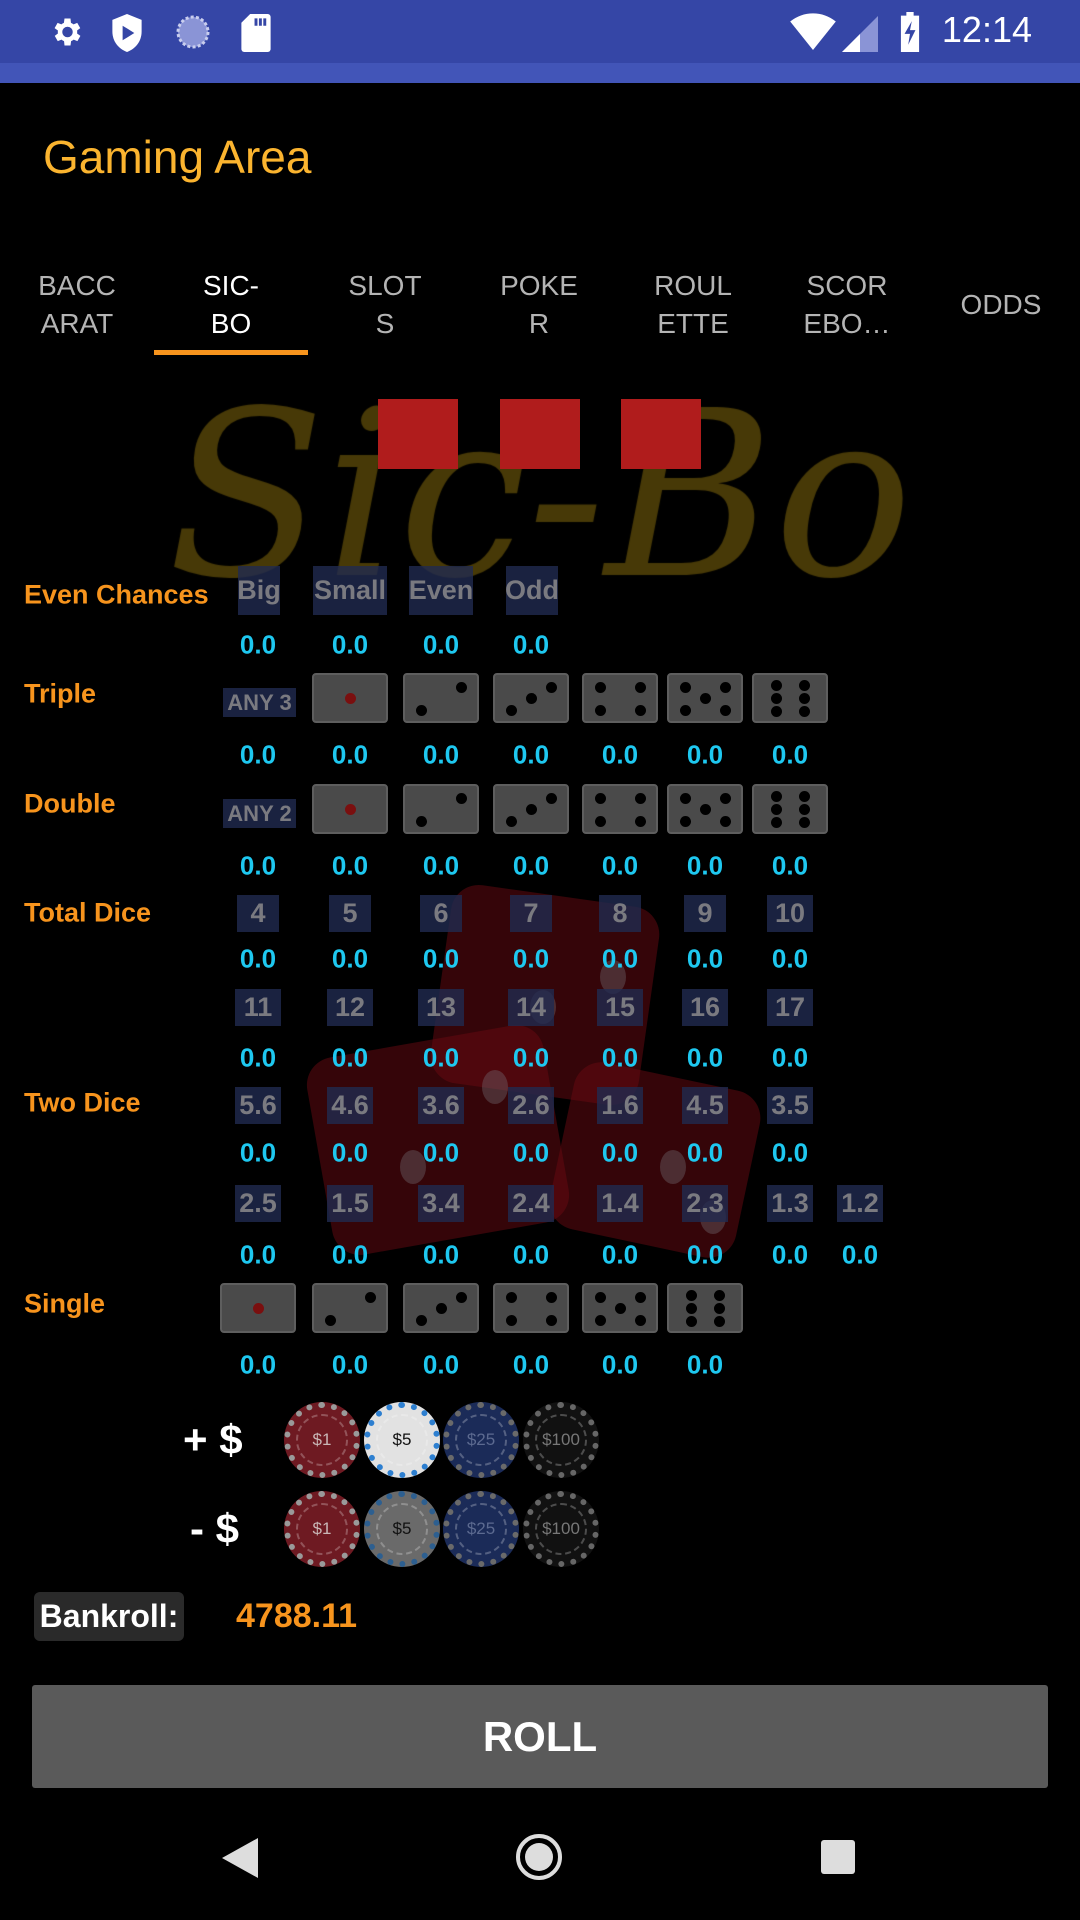  Describe the element at coordinates (790, 913) in the screenshot. I see `bet-box-10: 10` at that location.